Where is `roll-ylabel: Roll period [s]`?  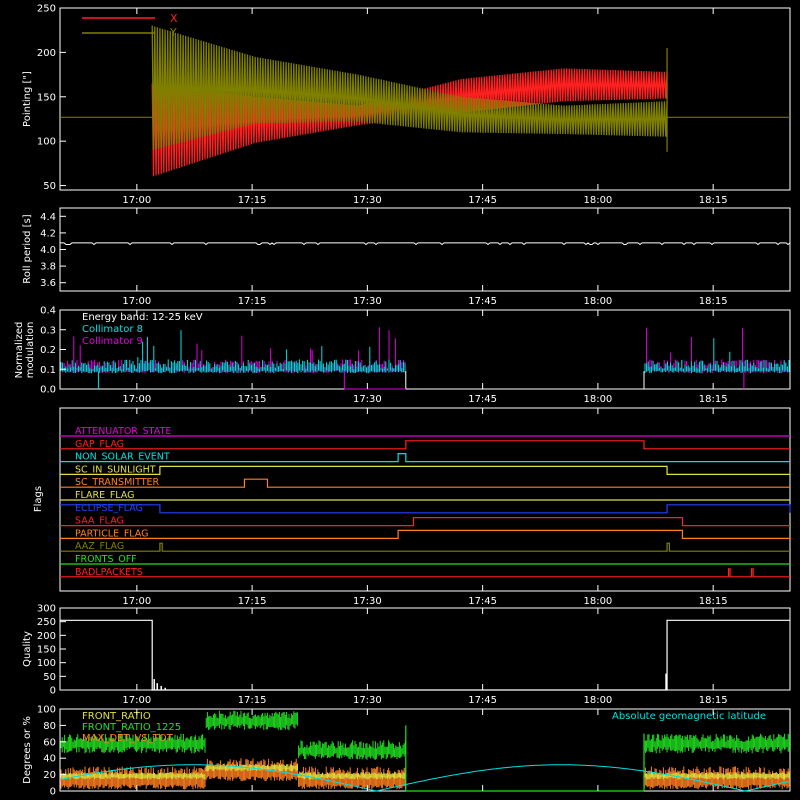 roll-ylabel: Roll period [s] is located at coordinates (27, 248).